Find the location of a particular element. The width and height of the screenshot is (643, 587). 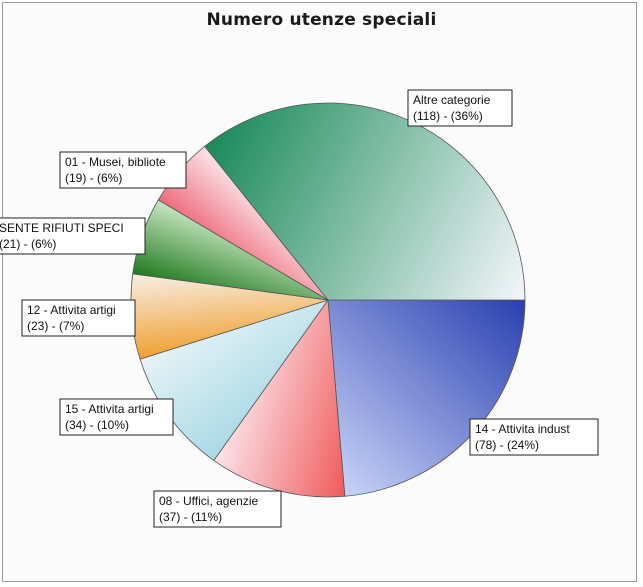

slice-label-name: SENTE RIFIUTI SPECI is located at coordinates (62, 228).